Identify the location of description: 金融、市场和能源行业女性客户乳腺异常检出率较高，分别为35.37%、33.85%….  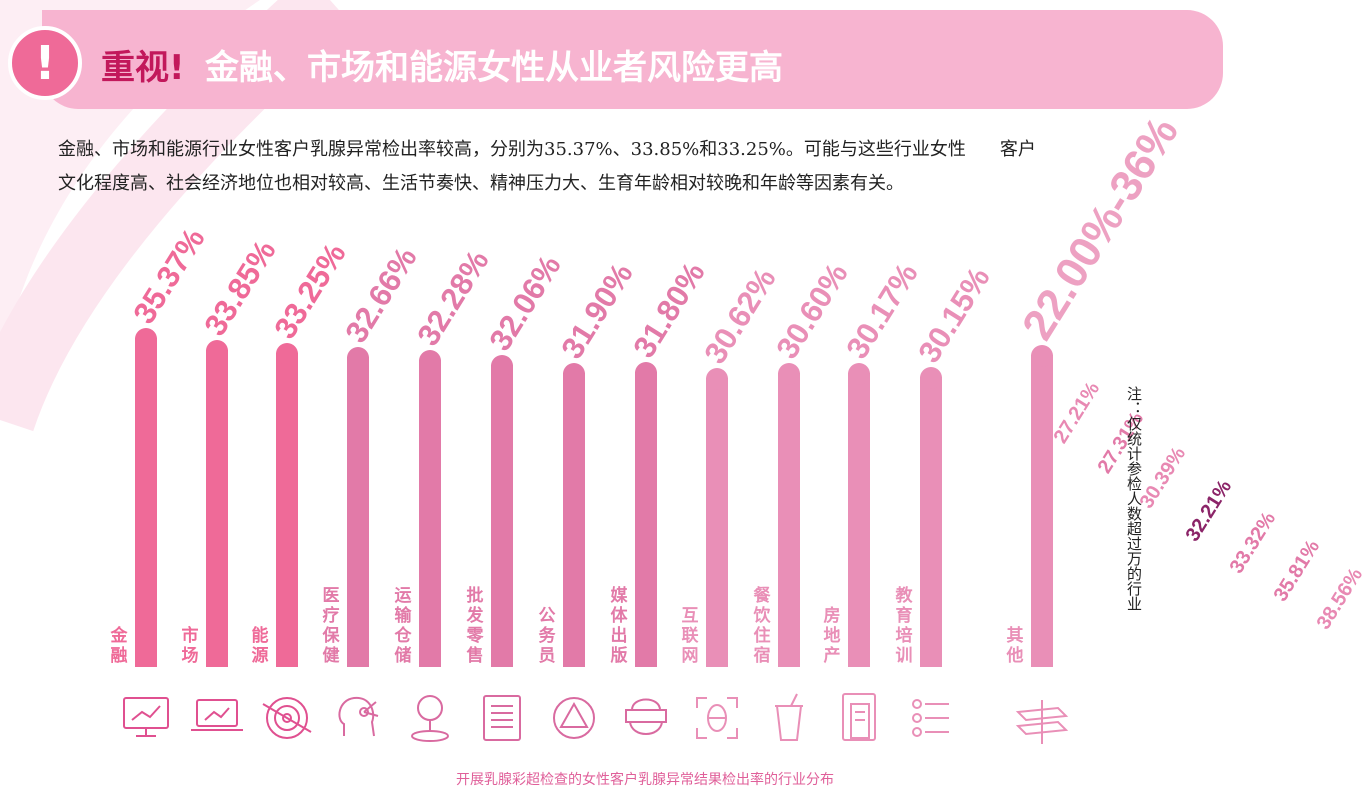
(638, 167).